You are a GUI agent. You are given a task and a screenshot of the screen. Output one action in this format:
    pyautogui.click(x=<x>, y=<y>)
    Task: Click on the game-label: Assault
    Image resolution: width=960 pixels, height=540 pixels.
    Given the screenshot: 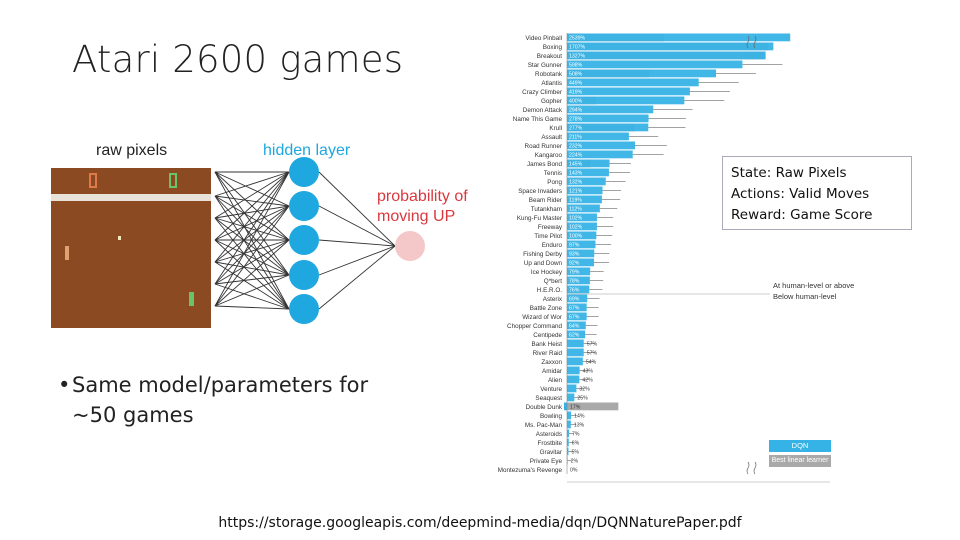 What is the action you would take?
    pyautogui.click(x=551, y=137)
    